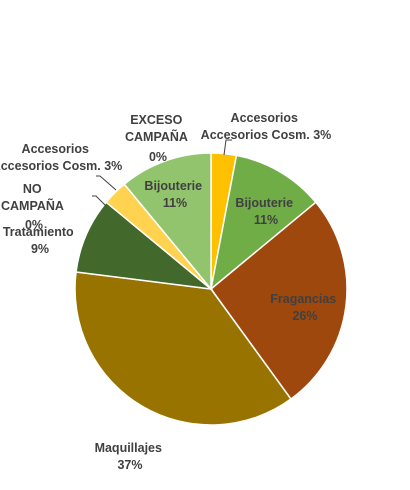 Image resolution: width=410 pixels, height=490 pixels. What do you see at coordinates (32, 189) in the screenshot?
I see `label-no-campana-line1: NO` at bounding box center [32, 189].